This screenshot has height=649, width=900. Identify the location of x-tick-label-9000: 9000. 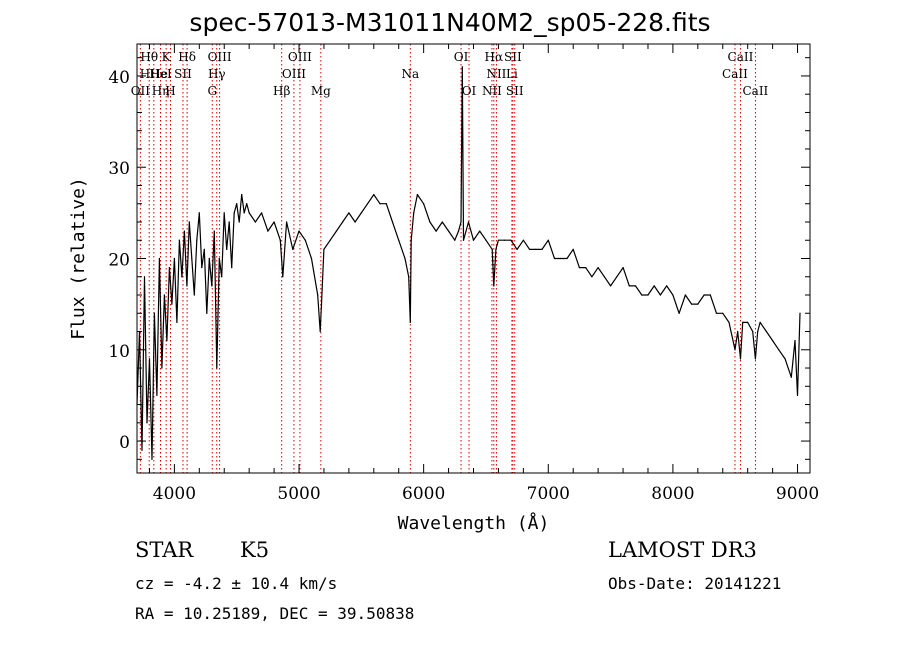
(797, 494).